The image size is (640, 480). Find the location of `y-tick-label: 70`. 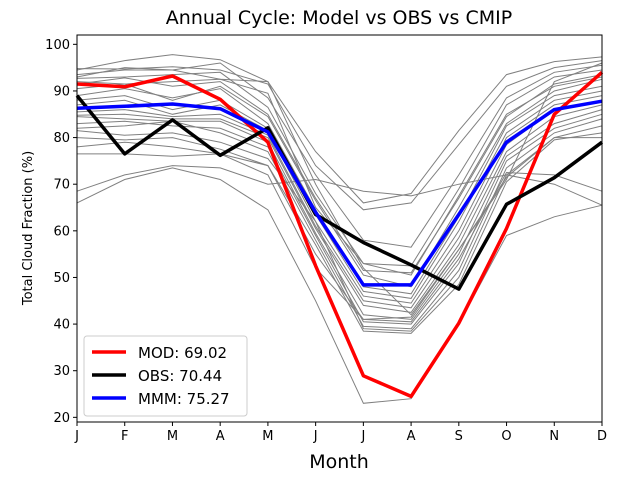

y-tick-label: 70 is located at coordinates (61, 185).